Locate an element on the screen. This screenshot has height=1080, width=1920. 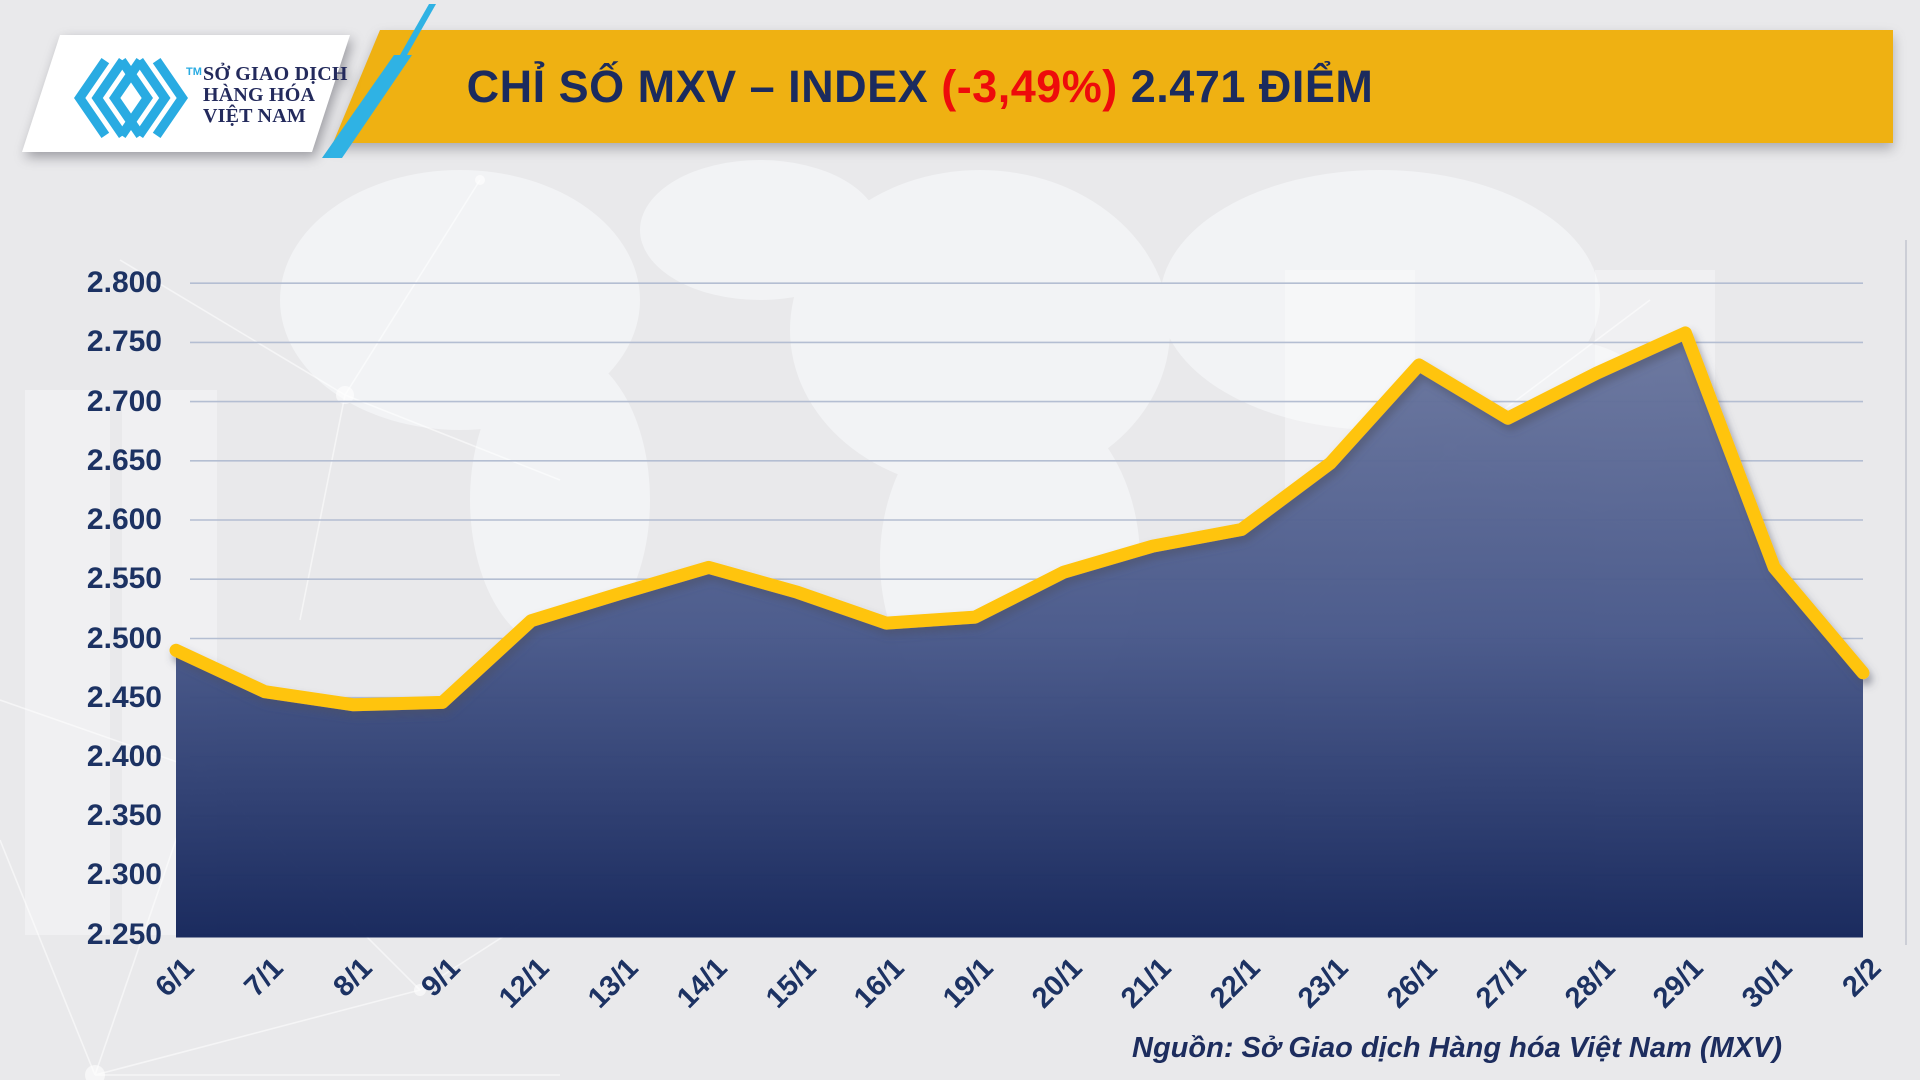
mxv-logo-icon is located at coordinates (131, 98).